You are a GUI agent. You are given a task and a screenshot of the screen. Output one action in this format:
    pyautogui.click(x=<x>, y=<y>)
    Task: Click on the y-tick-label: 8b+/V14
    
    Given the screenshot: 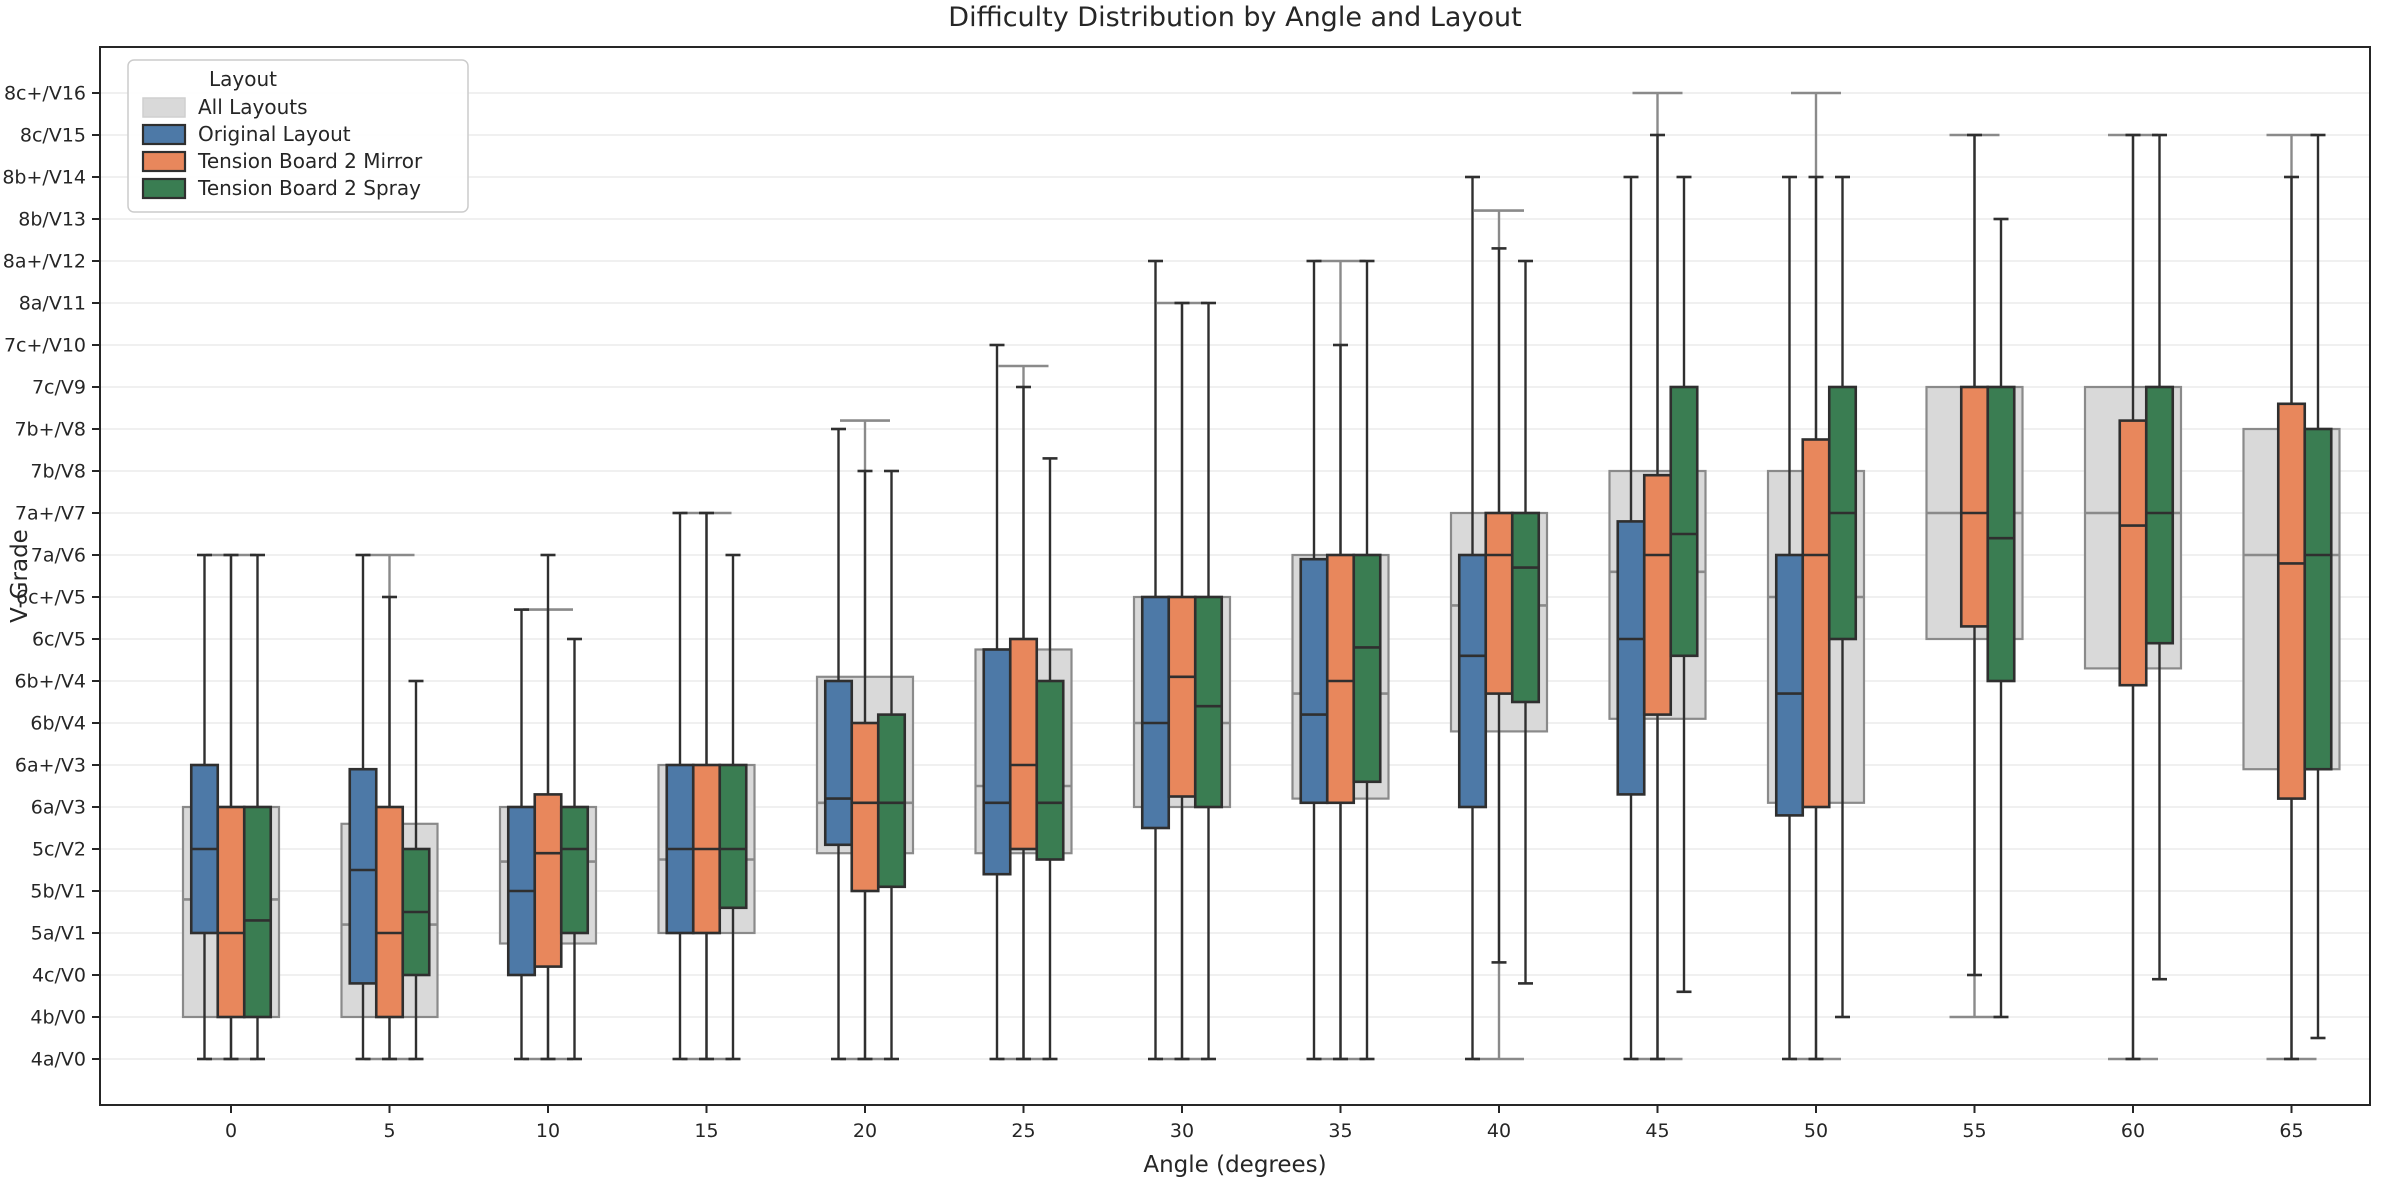 What is the action you would take?
    pyautogui.click(x=44, y=178)
    